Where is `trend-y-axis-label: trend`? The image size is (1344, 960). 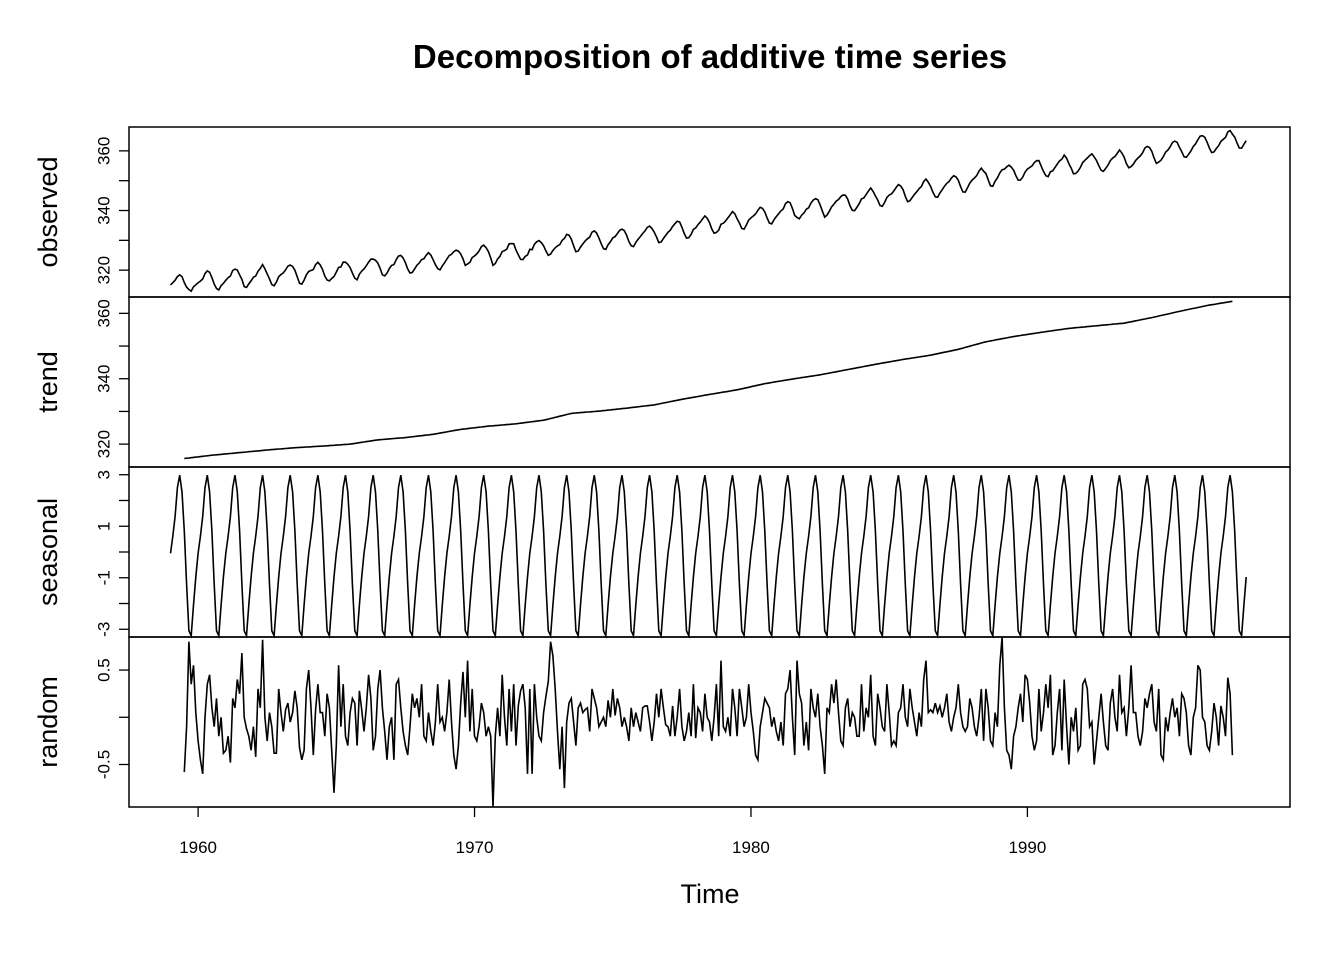
trend-y-axis-label: trend is located at coordinates (48, 382).